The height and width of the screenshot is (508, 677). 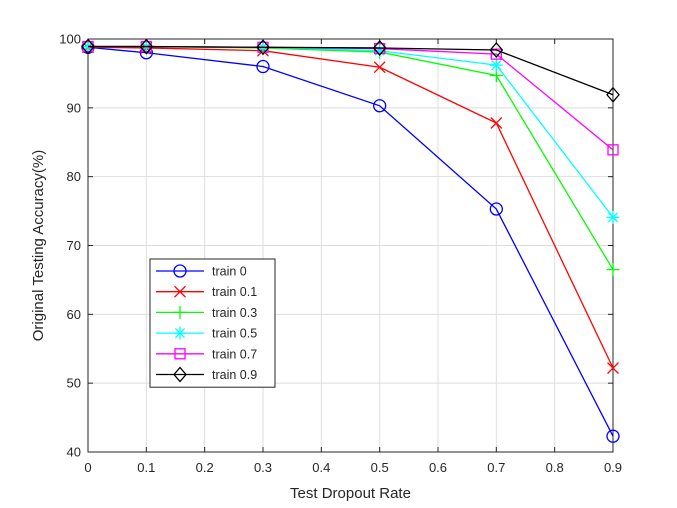 What do you see at coordinates (206, 292) in the screenshot?
I see `legend-item: train 0.1` at bounding box center [206, 292].